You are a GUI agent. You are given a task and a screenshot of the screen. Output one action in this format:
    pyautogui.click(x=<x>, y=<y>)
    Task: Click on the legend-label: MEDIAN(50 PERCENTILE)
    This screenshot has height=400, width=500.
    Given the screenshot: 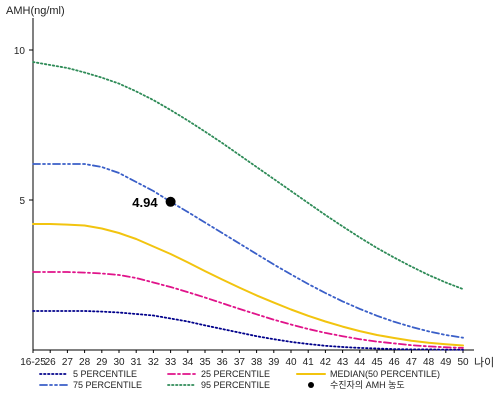 What is the action you would take?
    pyautogui.click(x=385, y=374)
    